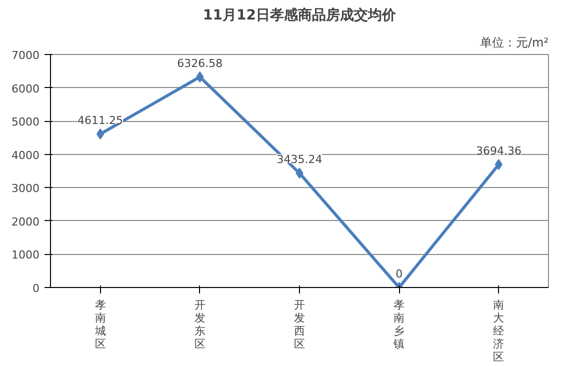 Image resolution: width=578 pixels, height=366 pixels. Describe the element at coordinates (514, 43) in the screenshot. I see `text: 单位：元/m²` at that location.